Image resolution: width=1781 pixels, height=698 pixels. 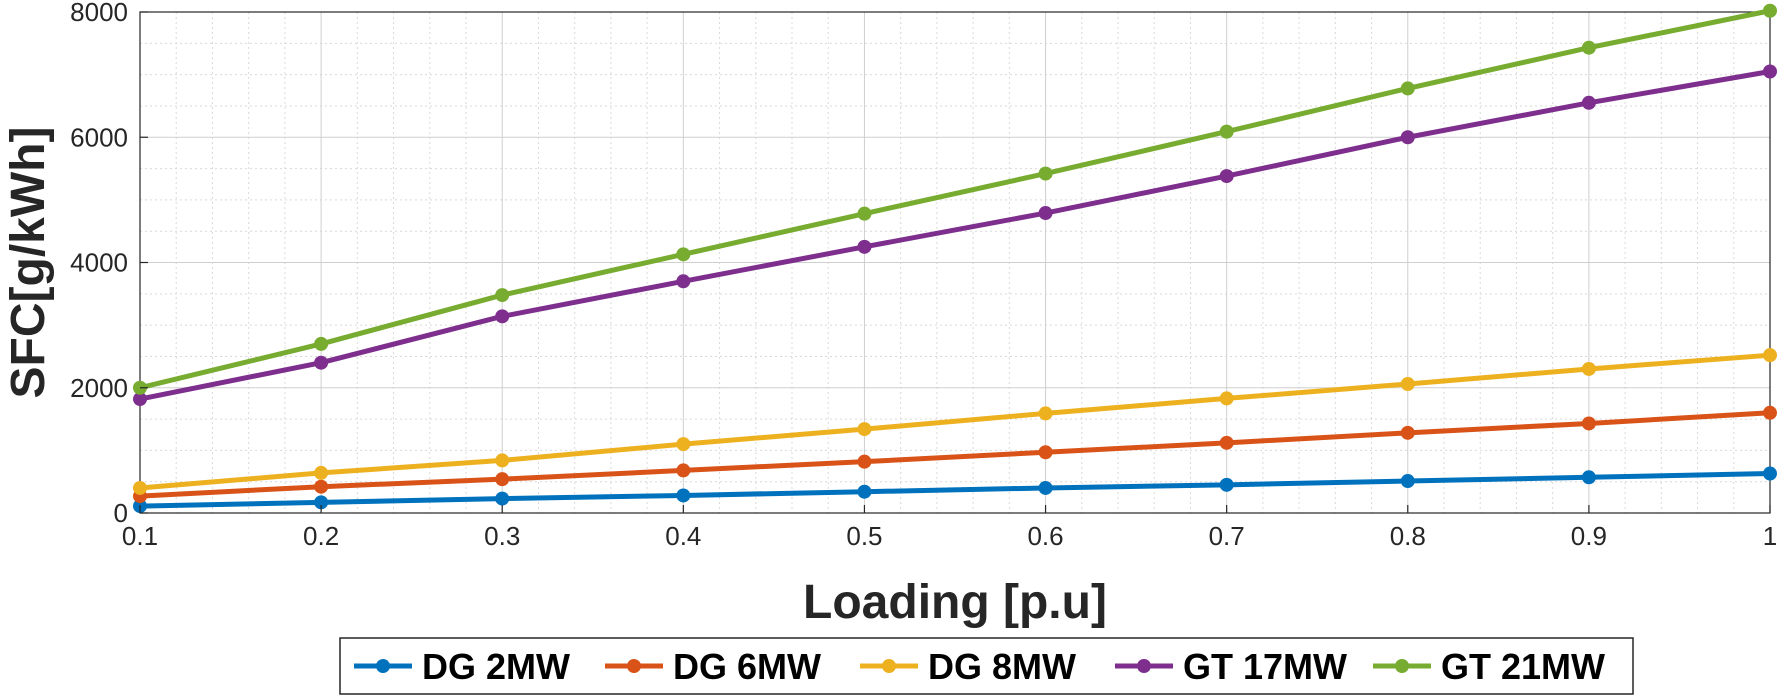 I want to click on series-dg-2mw, so click(x=955, y=490).